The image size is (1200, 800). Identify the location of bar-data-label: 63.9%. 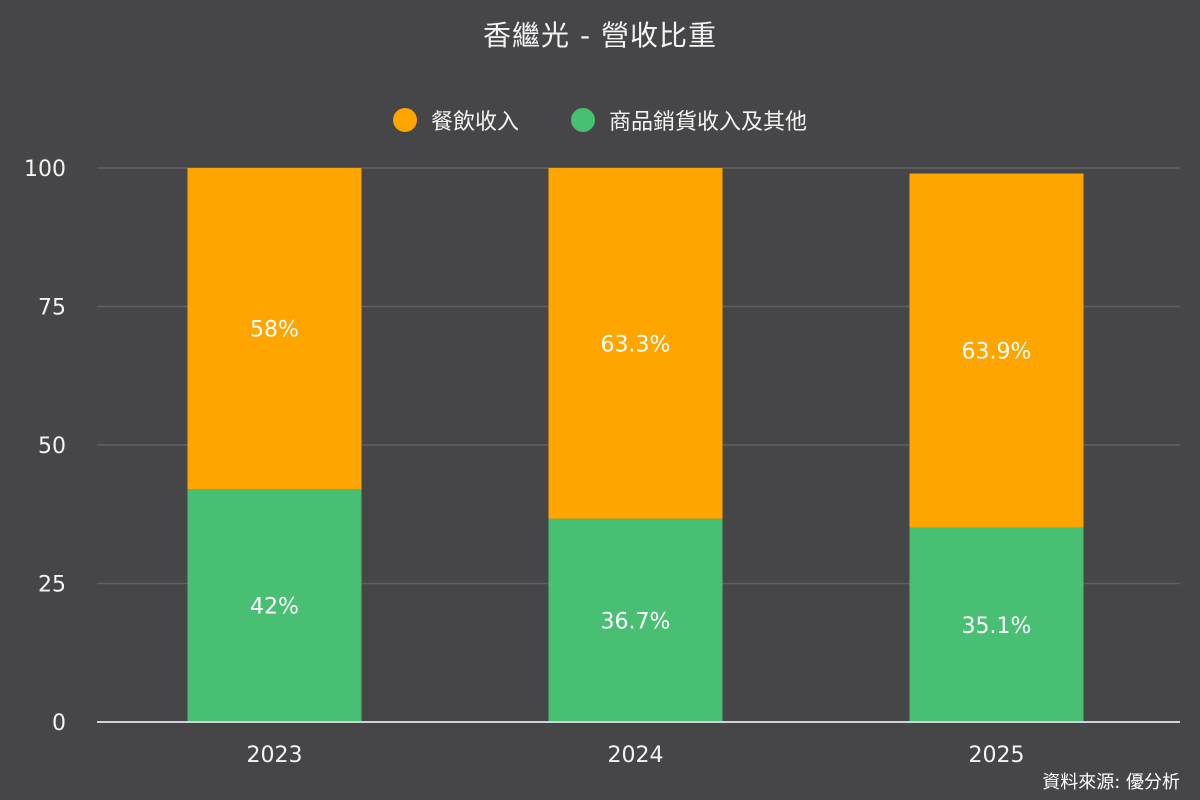
(997, 352).